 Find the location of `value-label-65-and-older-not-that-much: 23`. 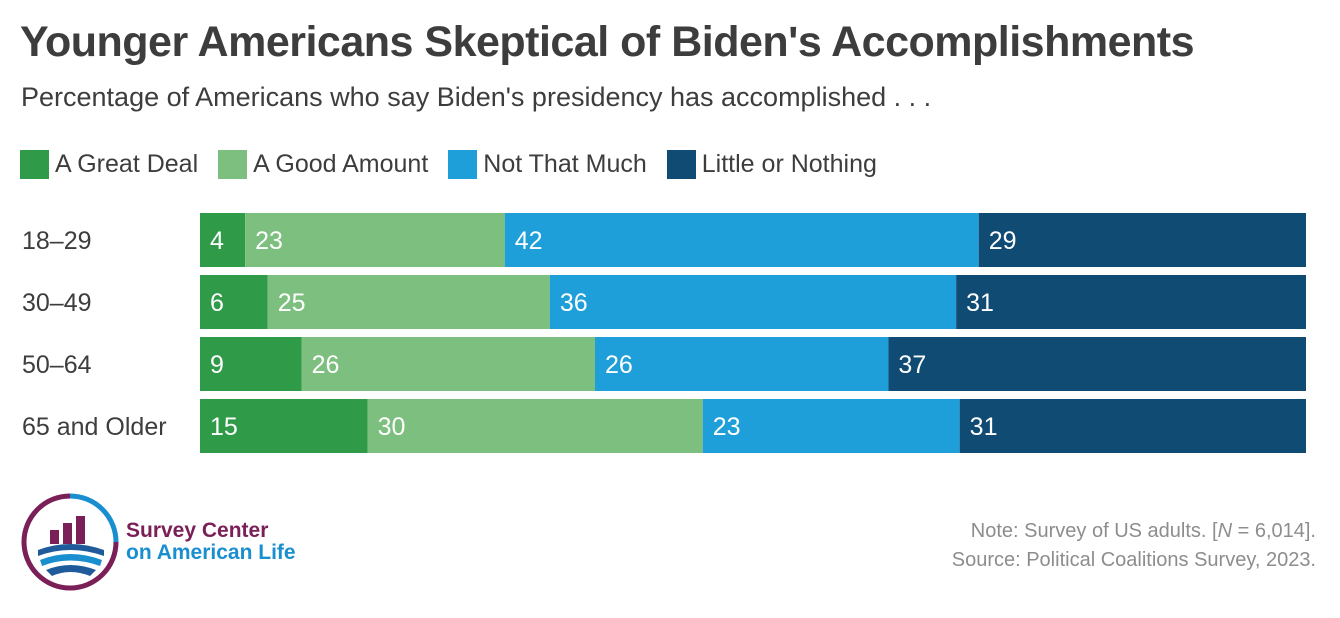

value-label-65-and-older-not-that-much: 23 is located at coordinates (727, 427).